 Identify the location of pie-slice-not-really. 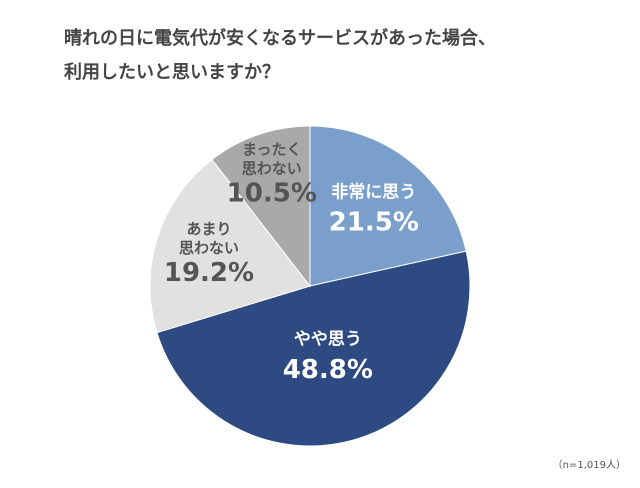
(230, 246).